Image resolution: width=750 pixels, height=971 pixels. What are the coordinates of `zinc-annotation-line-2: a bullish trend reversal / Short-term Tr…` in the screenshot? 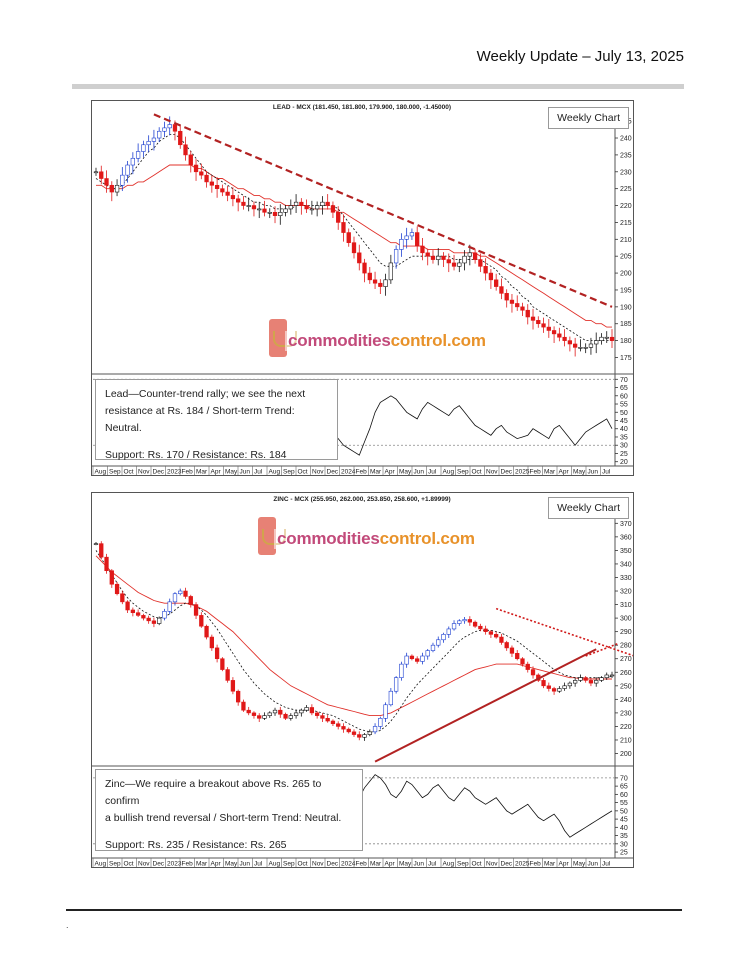 It's located at (223, 818).